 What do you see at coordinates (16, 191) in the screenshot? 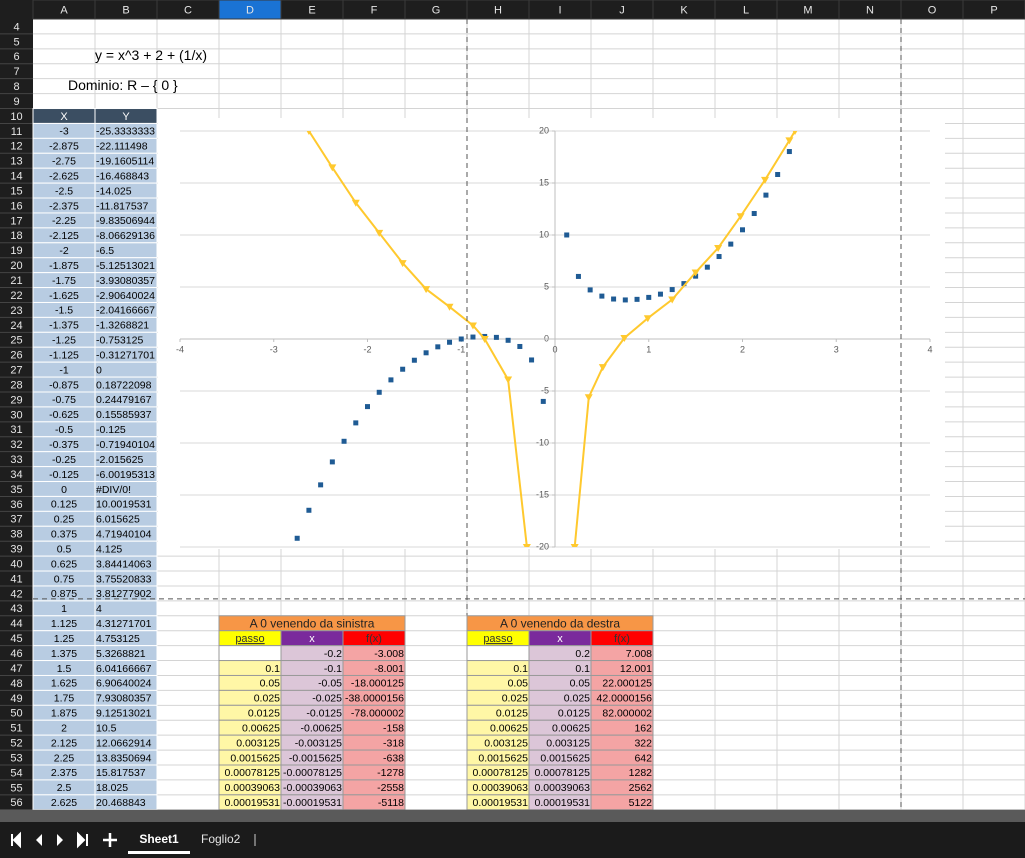
I see `row-number: 15` at bounding box center [16, 191].